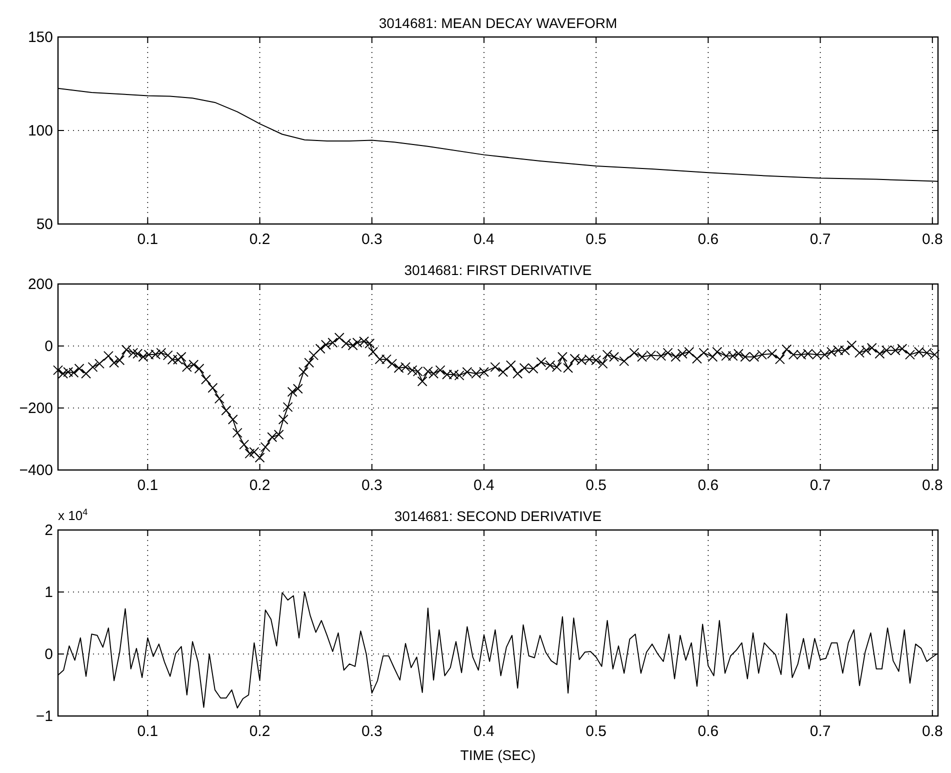  I want to click on y-tick-label: 1, so click(48, 592).